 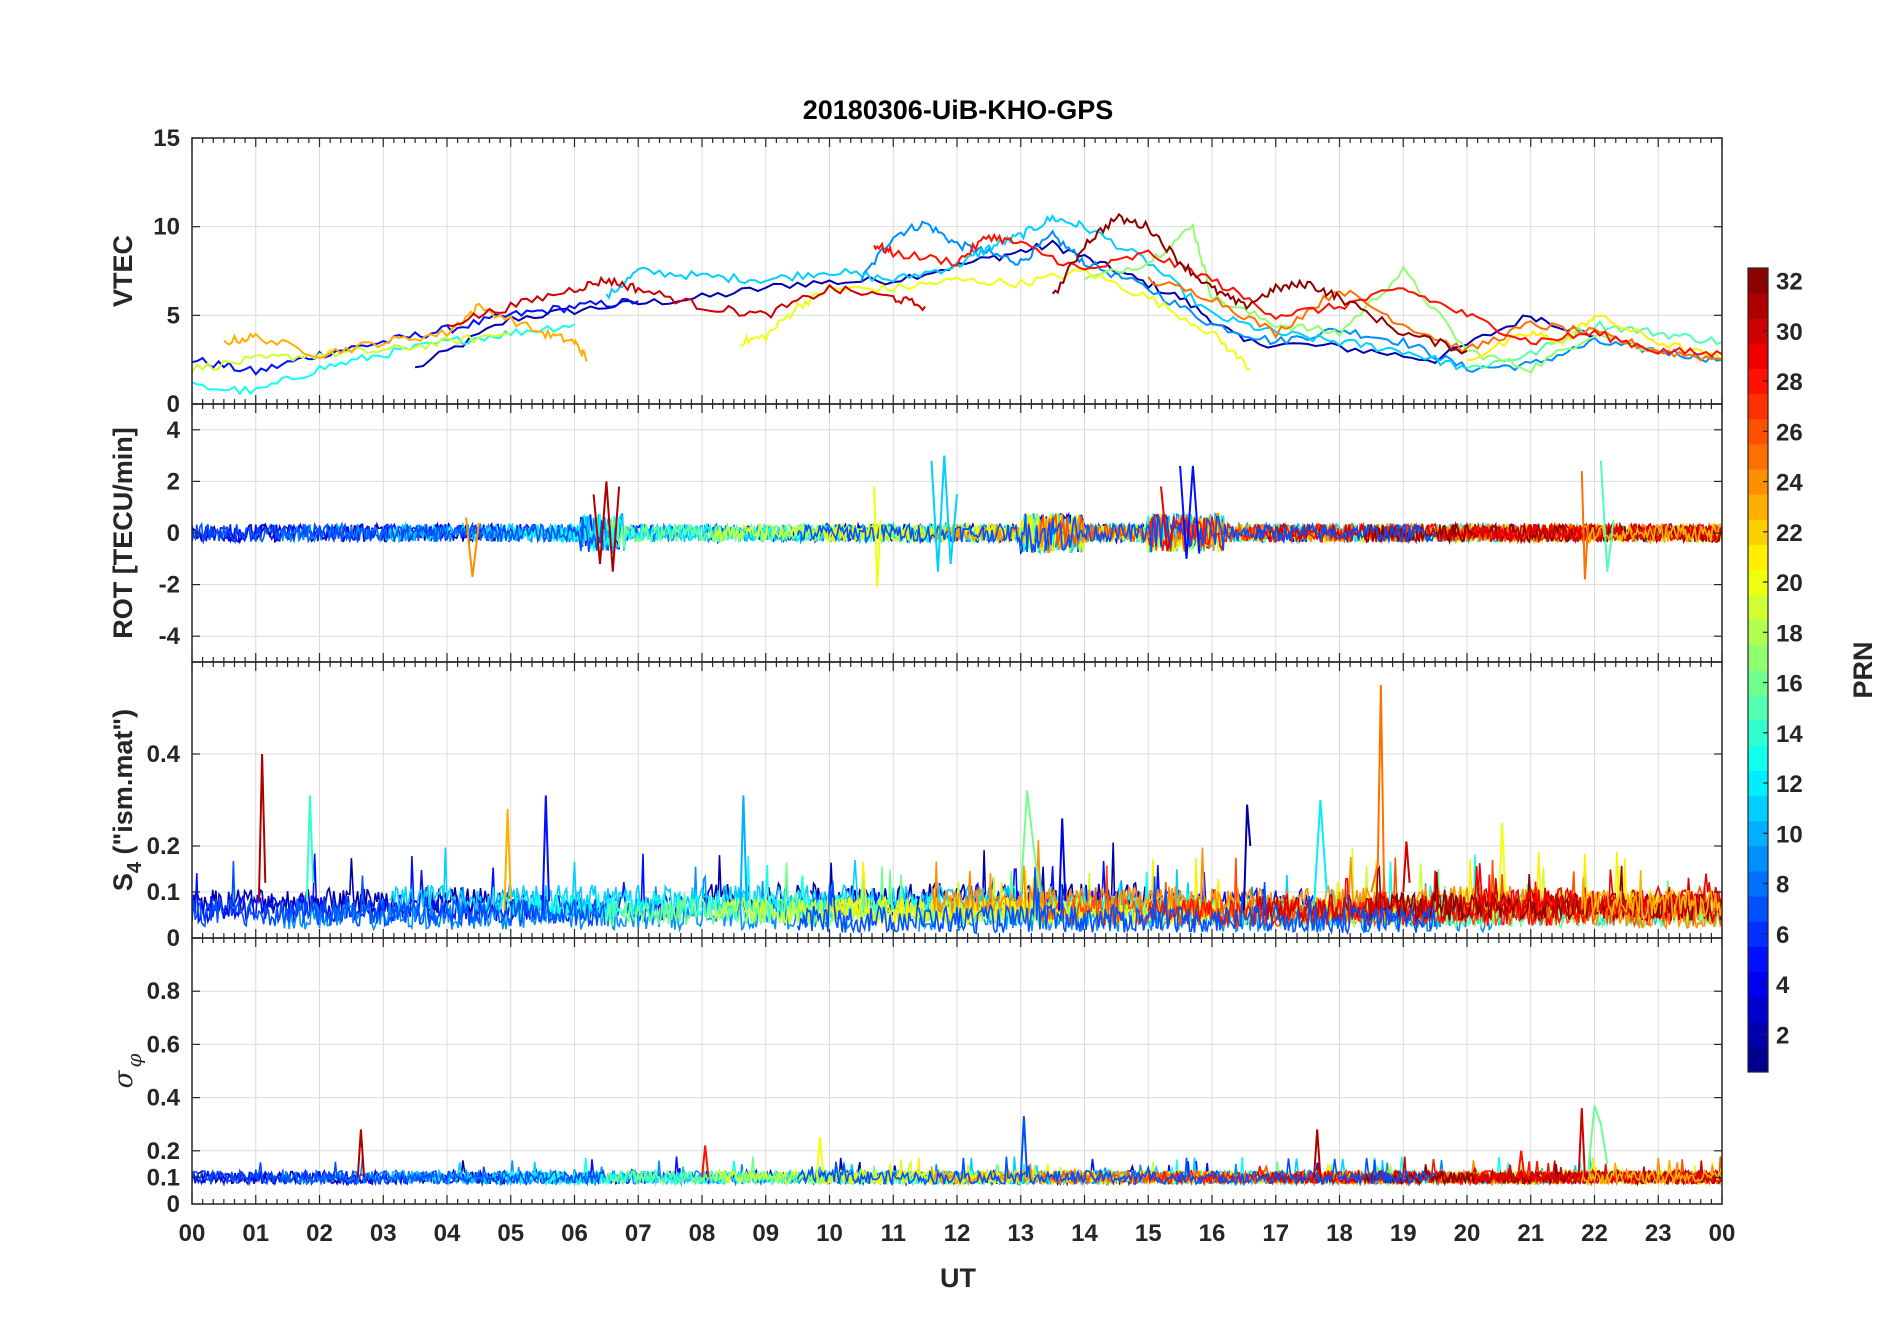 I want to click on x-tick-label: 20, so click(x=1467, y=1233).